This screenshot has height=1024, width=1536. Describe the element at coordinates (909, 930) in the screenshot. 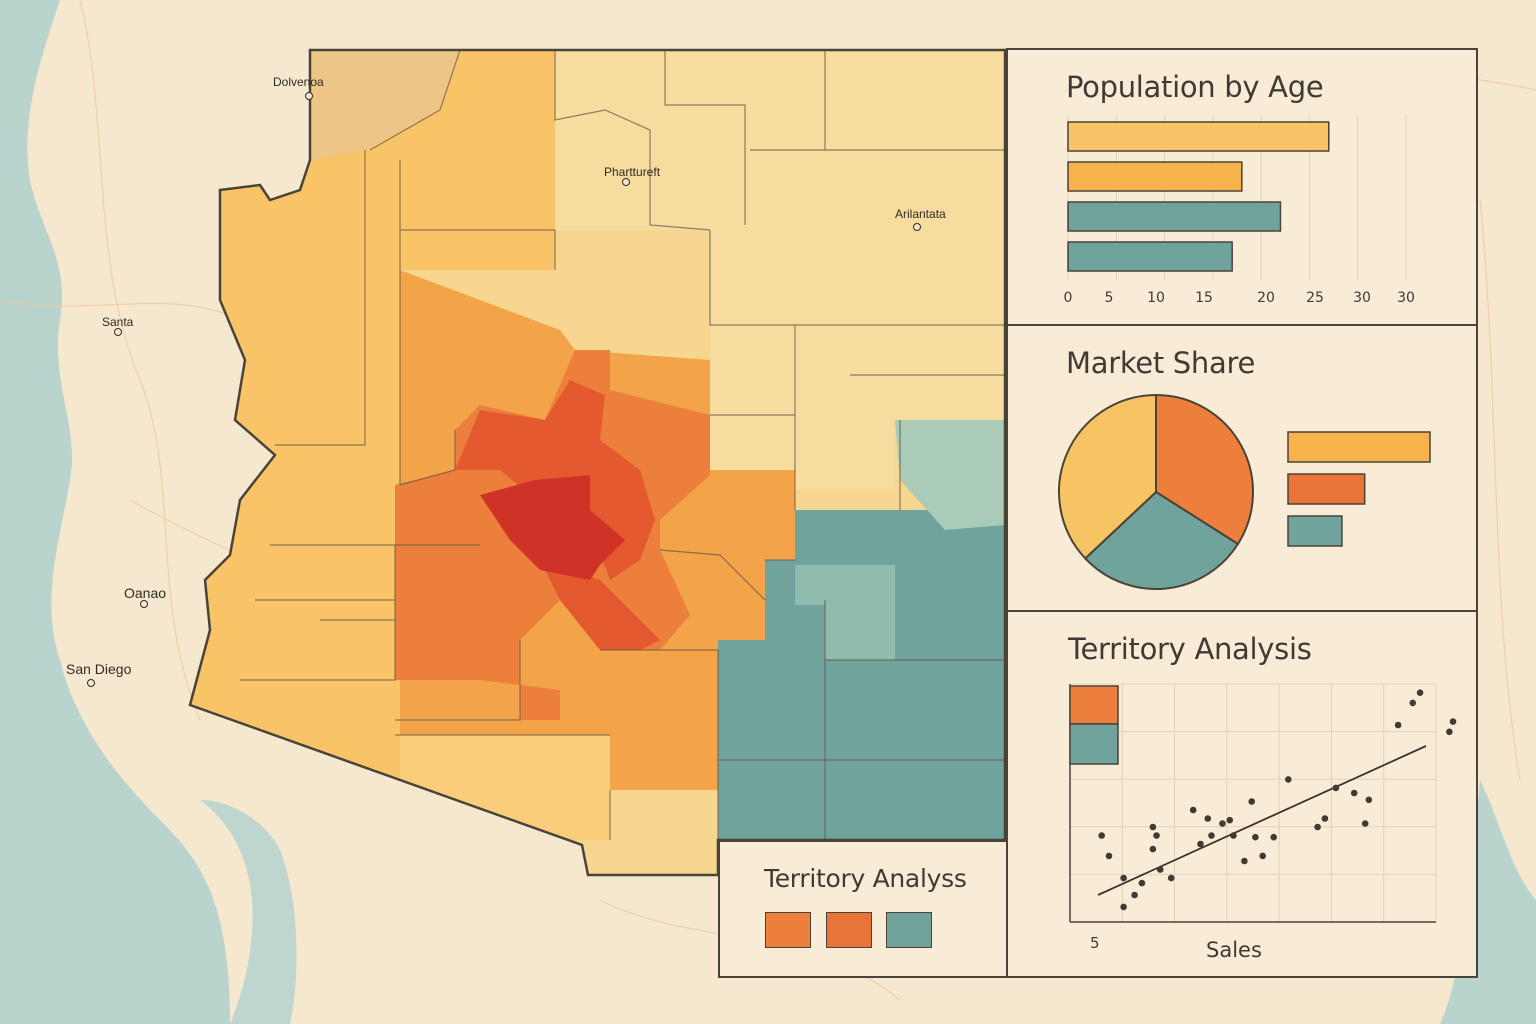

I see `legend-swatch-teal` at that location.